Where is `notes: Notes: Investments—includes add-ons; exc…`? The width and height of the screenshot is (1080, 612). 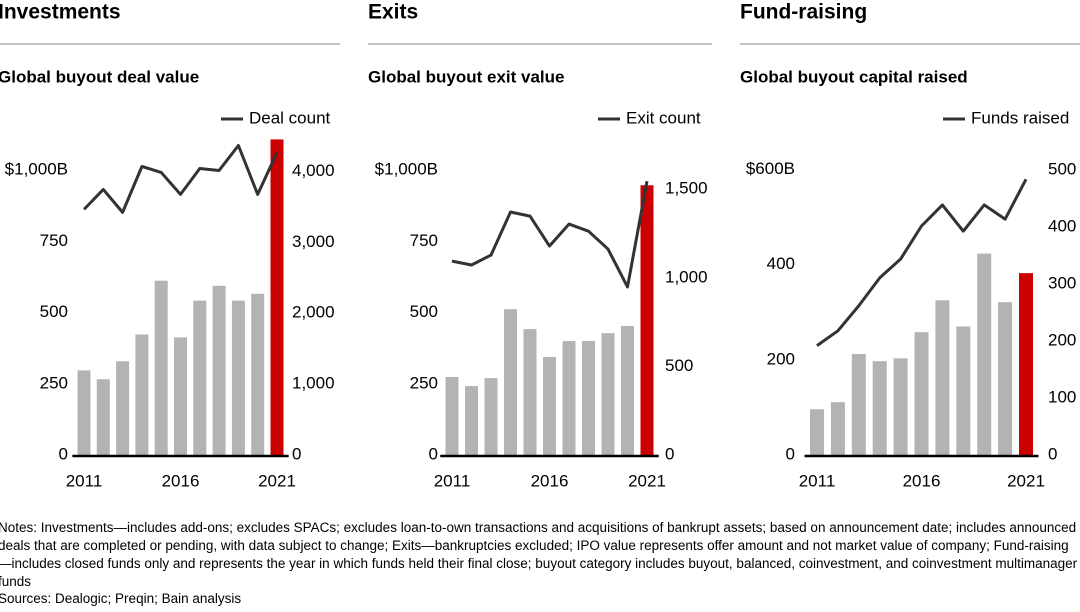 notes: Notes: Investments—includes add-ons; exc… is located at coordinates (539, 554).